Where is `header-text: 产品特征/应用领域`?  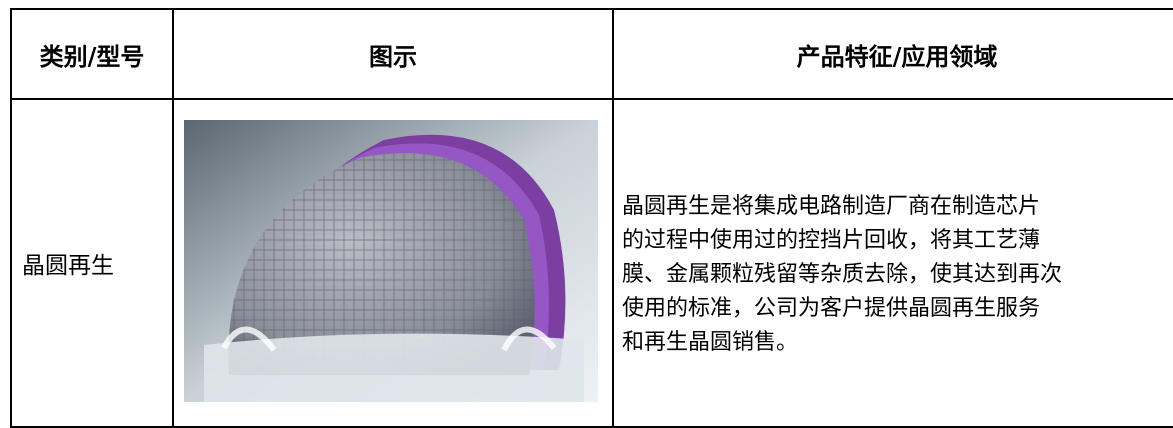 header-text: 产品特征/应用领域 is located at coordinates (897, 56).